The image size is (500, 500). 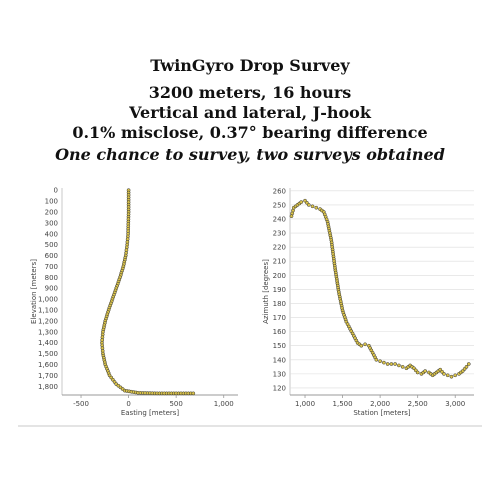 What do you see at coordinates (266, 291) in the screenshot?
I see `y-axis-label: Azimuth [degrees]` at bounding box center [266, 291].